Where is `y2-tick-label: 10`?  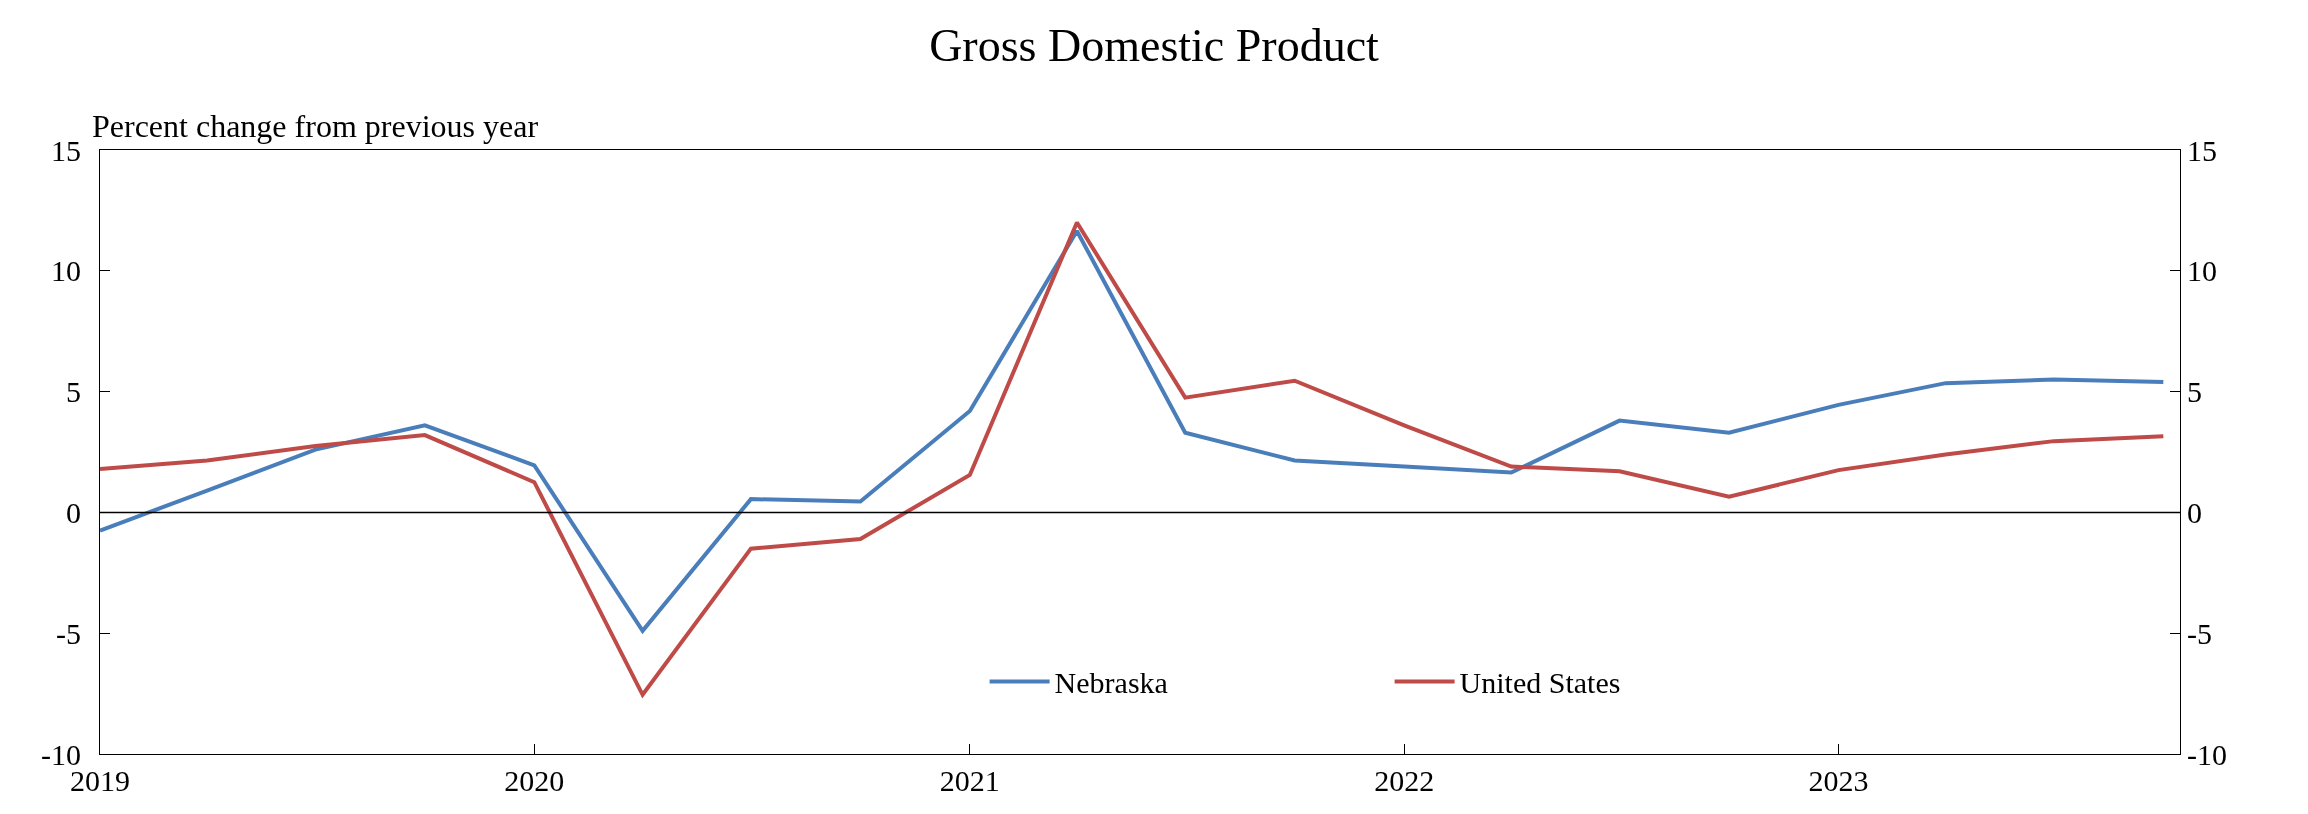
y2-tick-label: 10 is located at coordinates (2202, 271).